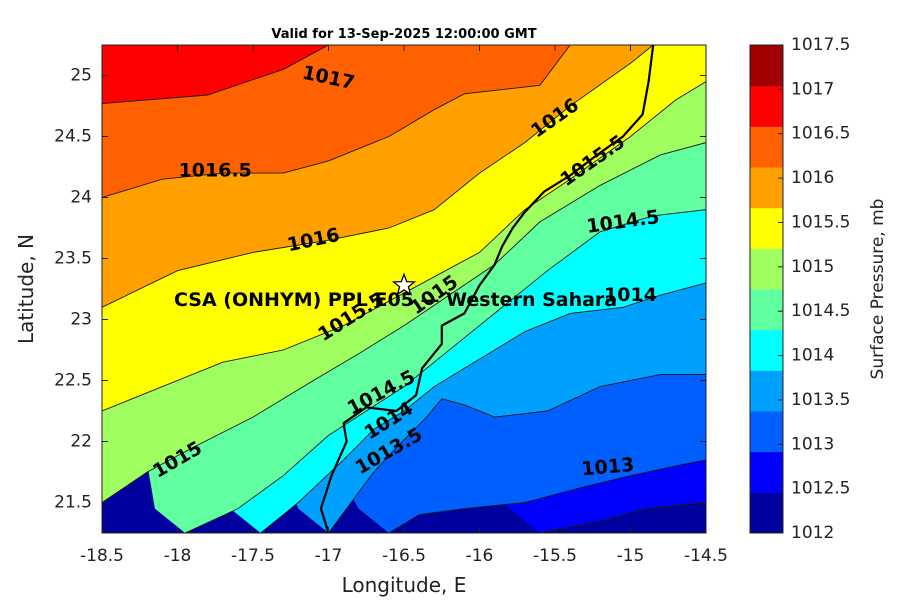  I want to click on colorbar-tick-label: 1014, so click(812, 356).